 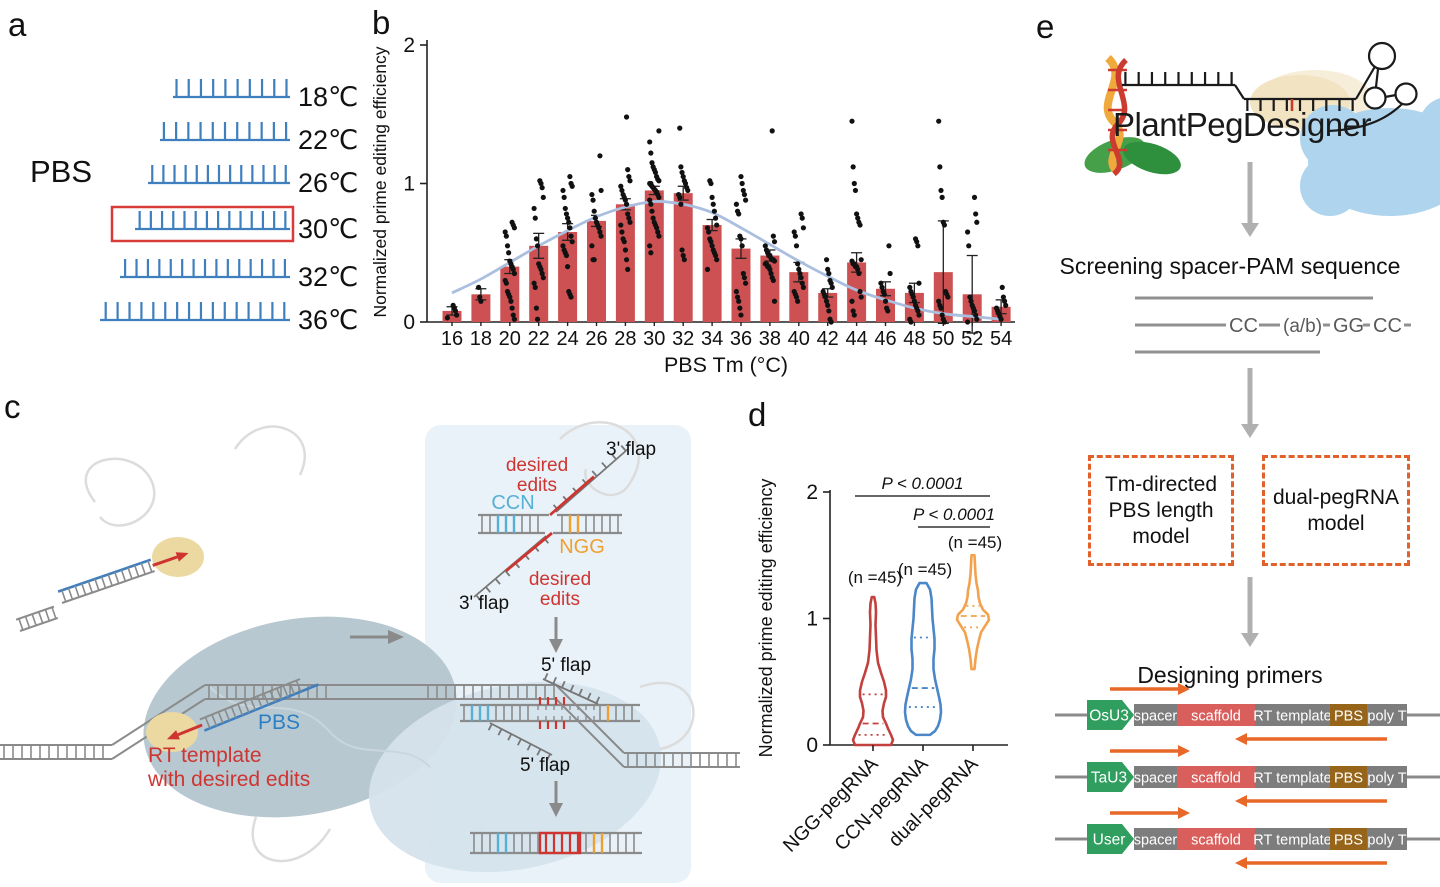 What do you see at coordinates (1387, 326) in the screenshot?
I see `seq-cc2: CC` at bounding box center [1387, 326].